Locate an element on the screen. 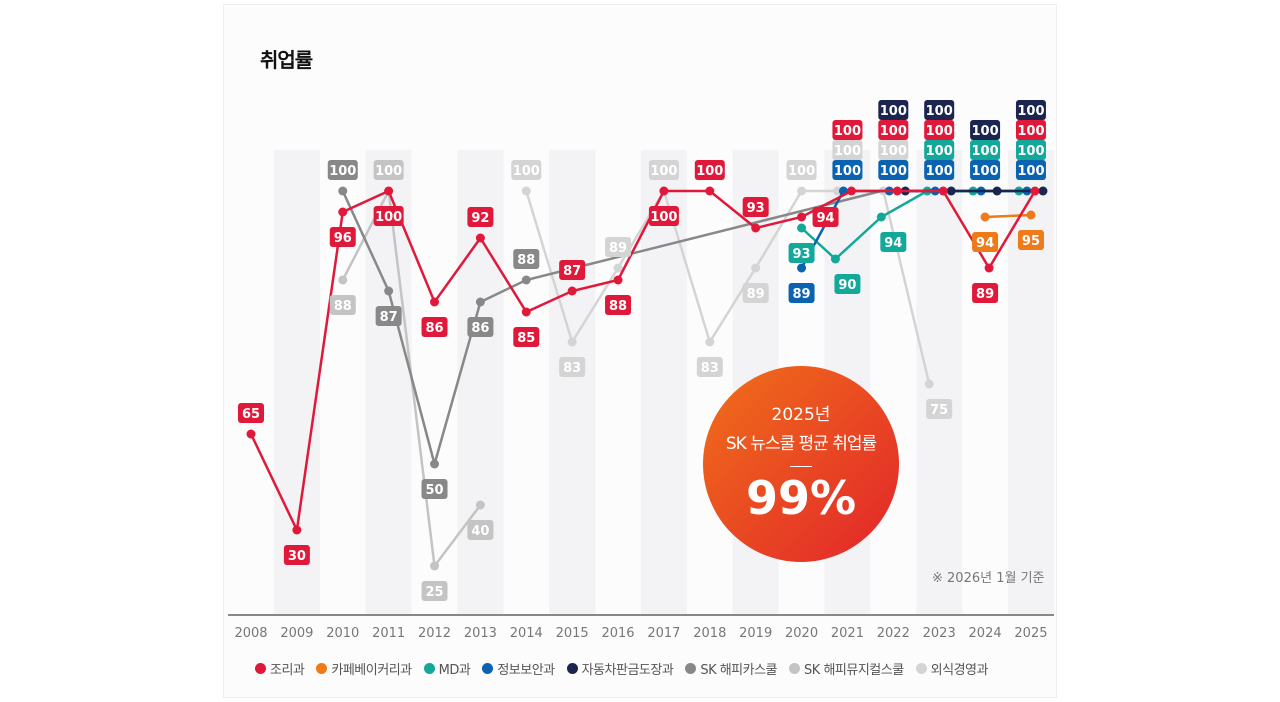 Image resolution: width=1280 pixels, height=702 pixels. data-label: 95 is located at coordinates (1031, 241).